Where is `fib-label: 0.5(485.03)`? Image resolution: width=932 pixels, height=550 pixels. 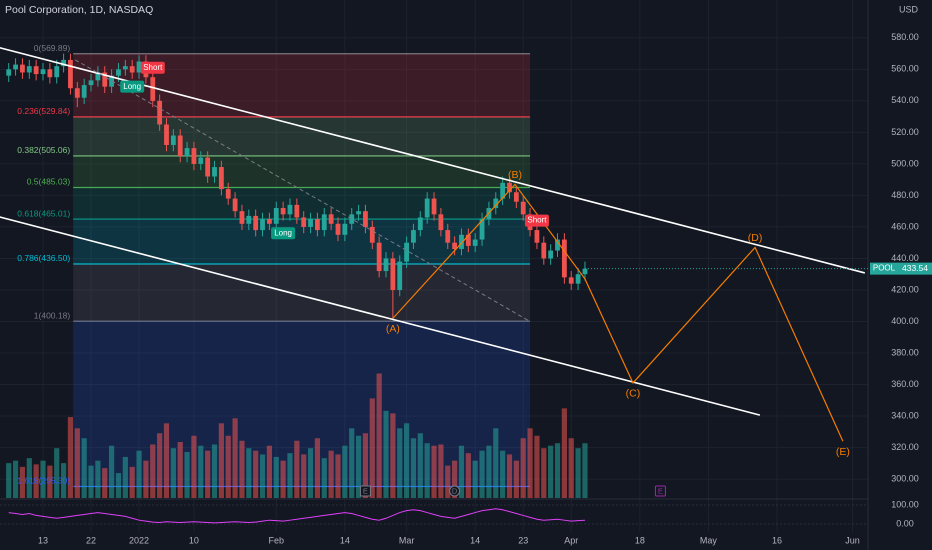
fib-label: 0.5(485.03) is located at coordinates (49, 182).